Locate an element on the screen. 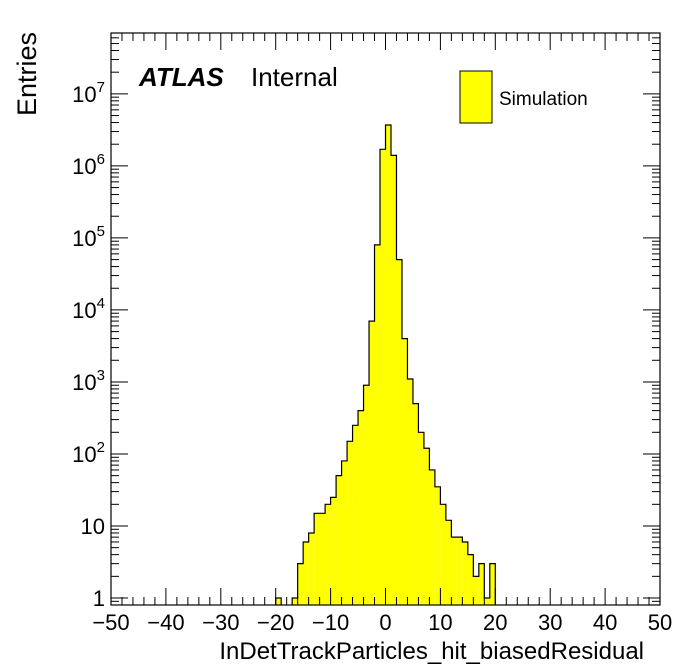  legend-label: Simulation is located at coordinates (543, 99).